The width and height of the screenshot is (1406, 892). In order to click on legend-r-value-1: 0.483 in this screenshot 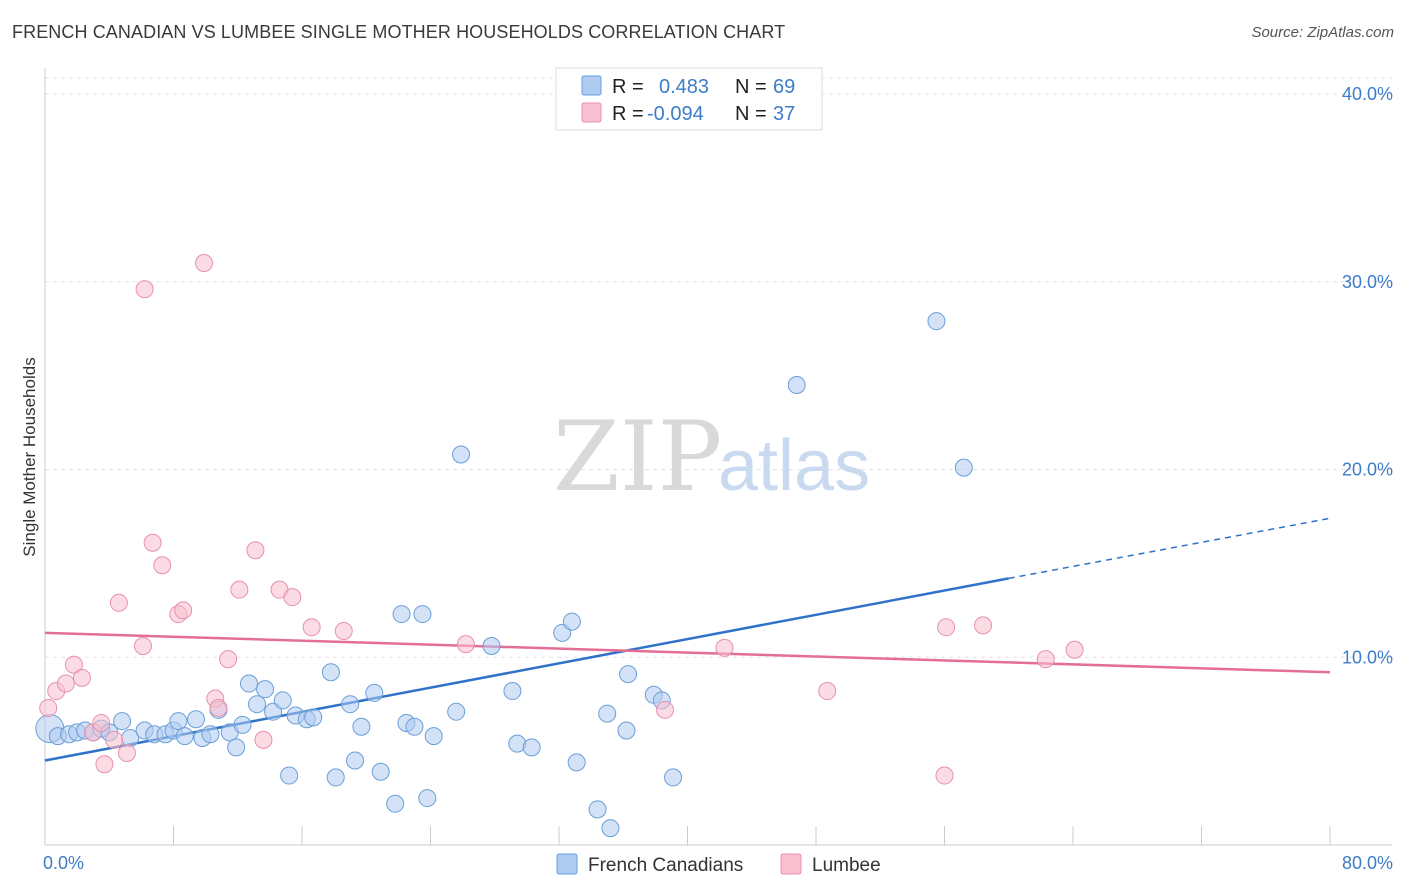, I will do `click(684, 87)`.